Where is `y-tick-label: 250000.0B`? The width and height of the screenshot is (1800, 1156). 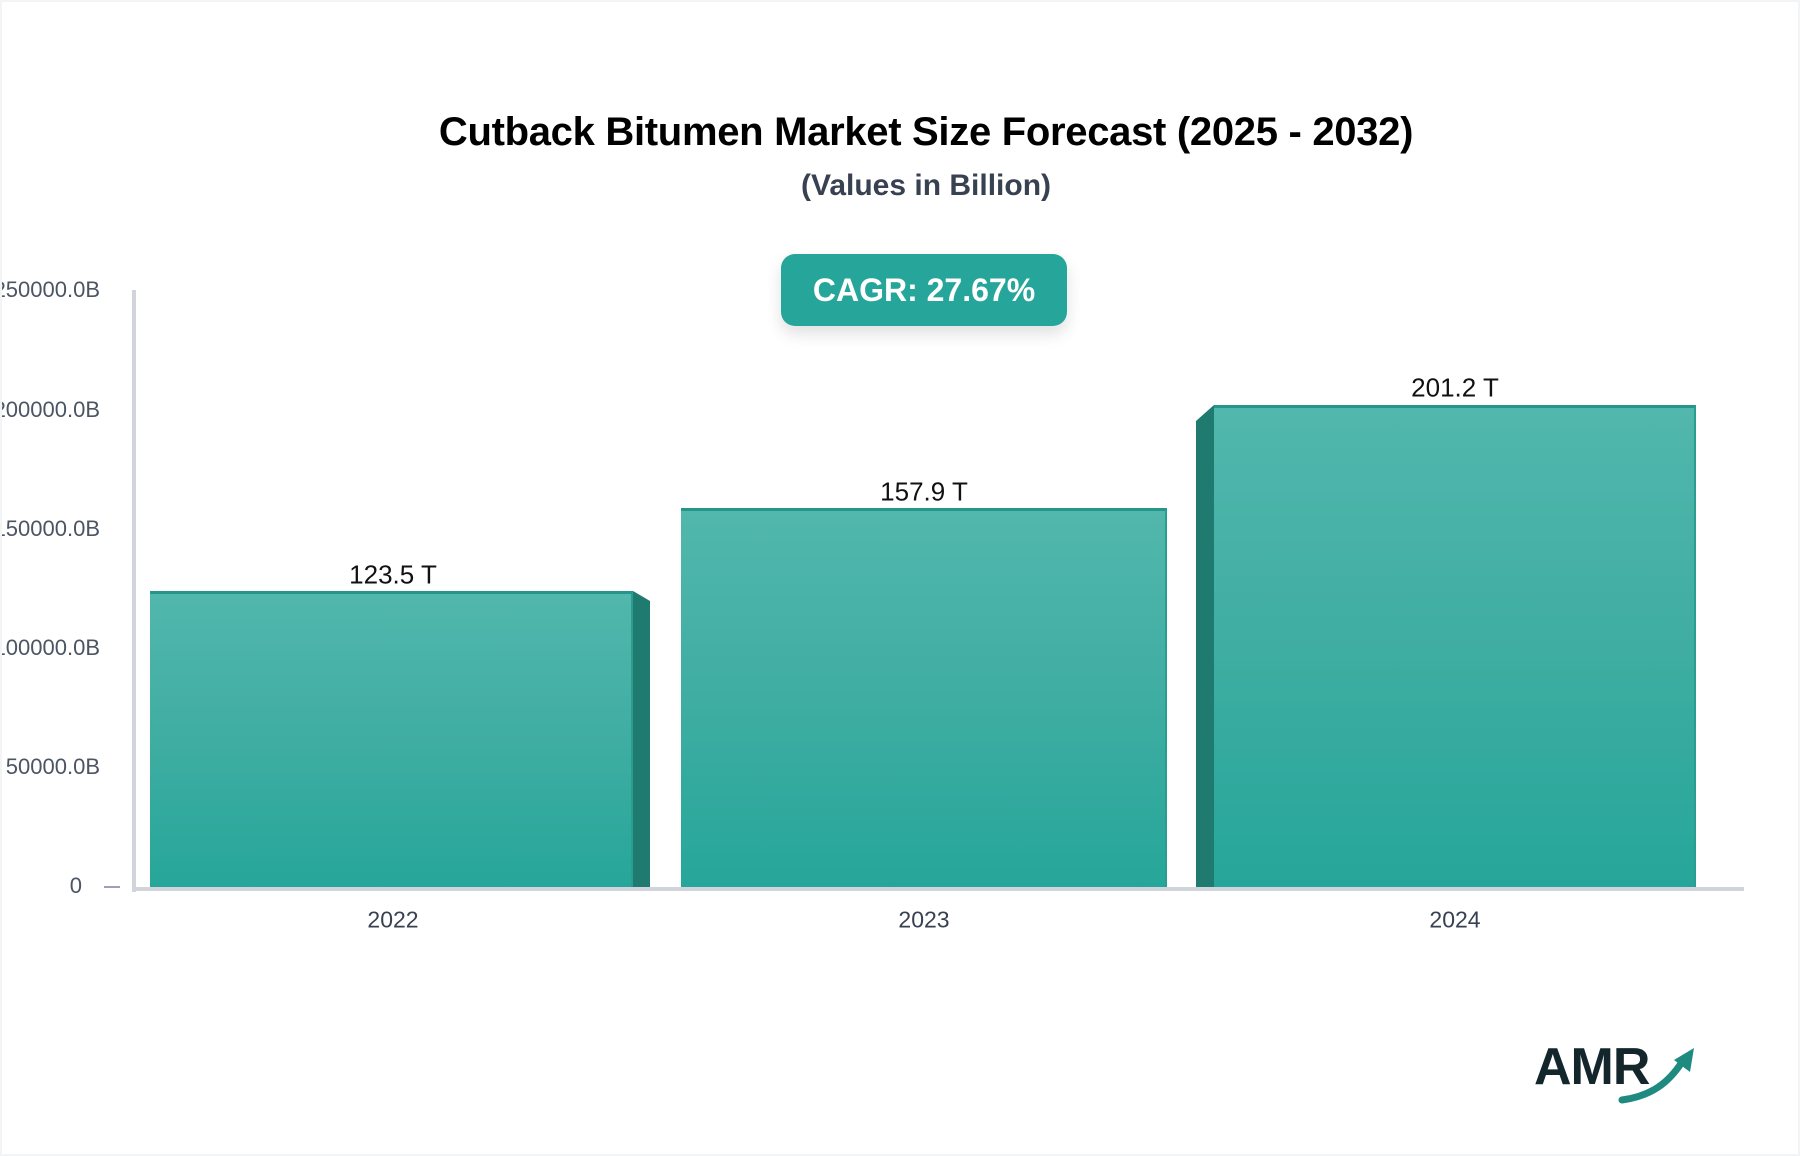
y-tick-label: 250000.0B is located at coordinates (51, 289).